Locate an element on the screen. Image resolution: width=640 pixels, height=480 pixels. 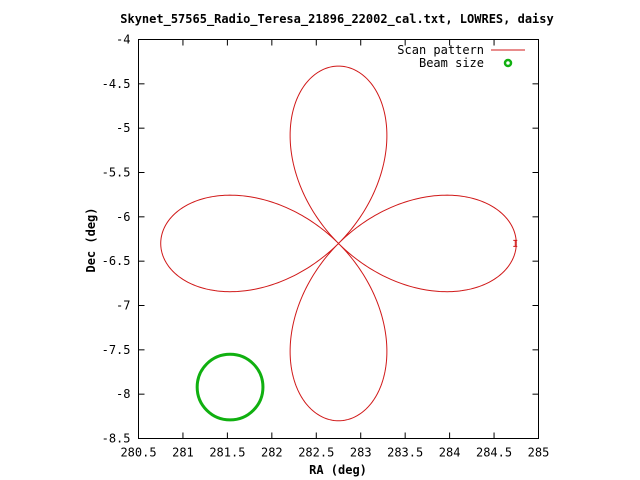
x-tick-label: 281 is located at coordinates (183, 453).